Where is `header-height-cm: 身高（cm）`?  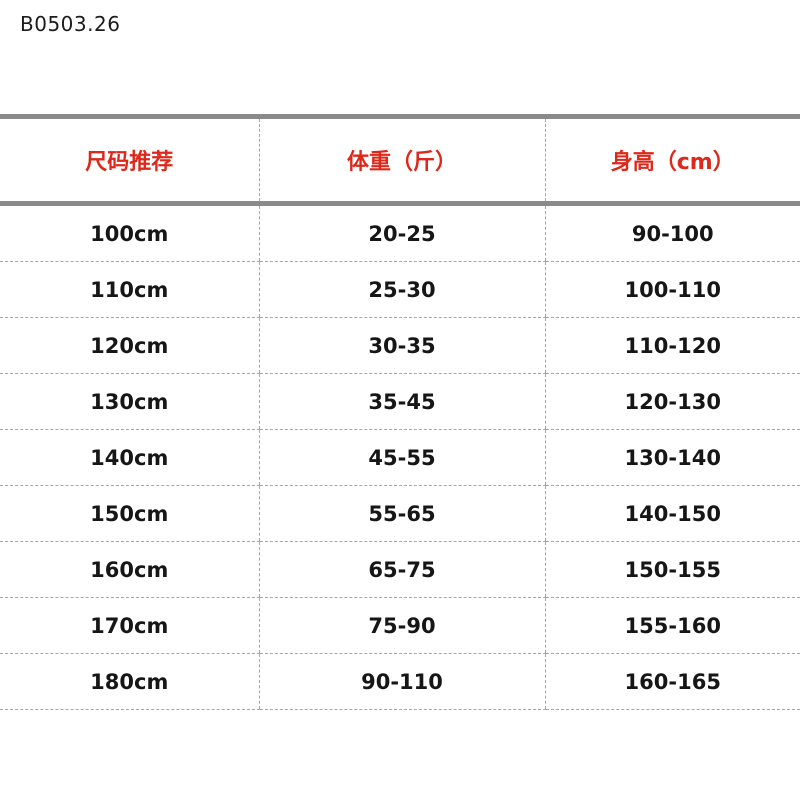
header-height-cm: 身高（cm） is located at coordinates (672, 160).